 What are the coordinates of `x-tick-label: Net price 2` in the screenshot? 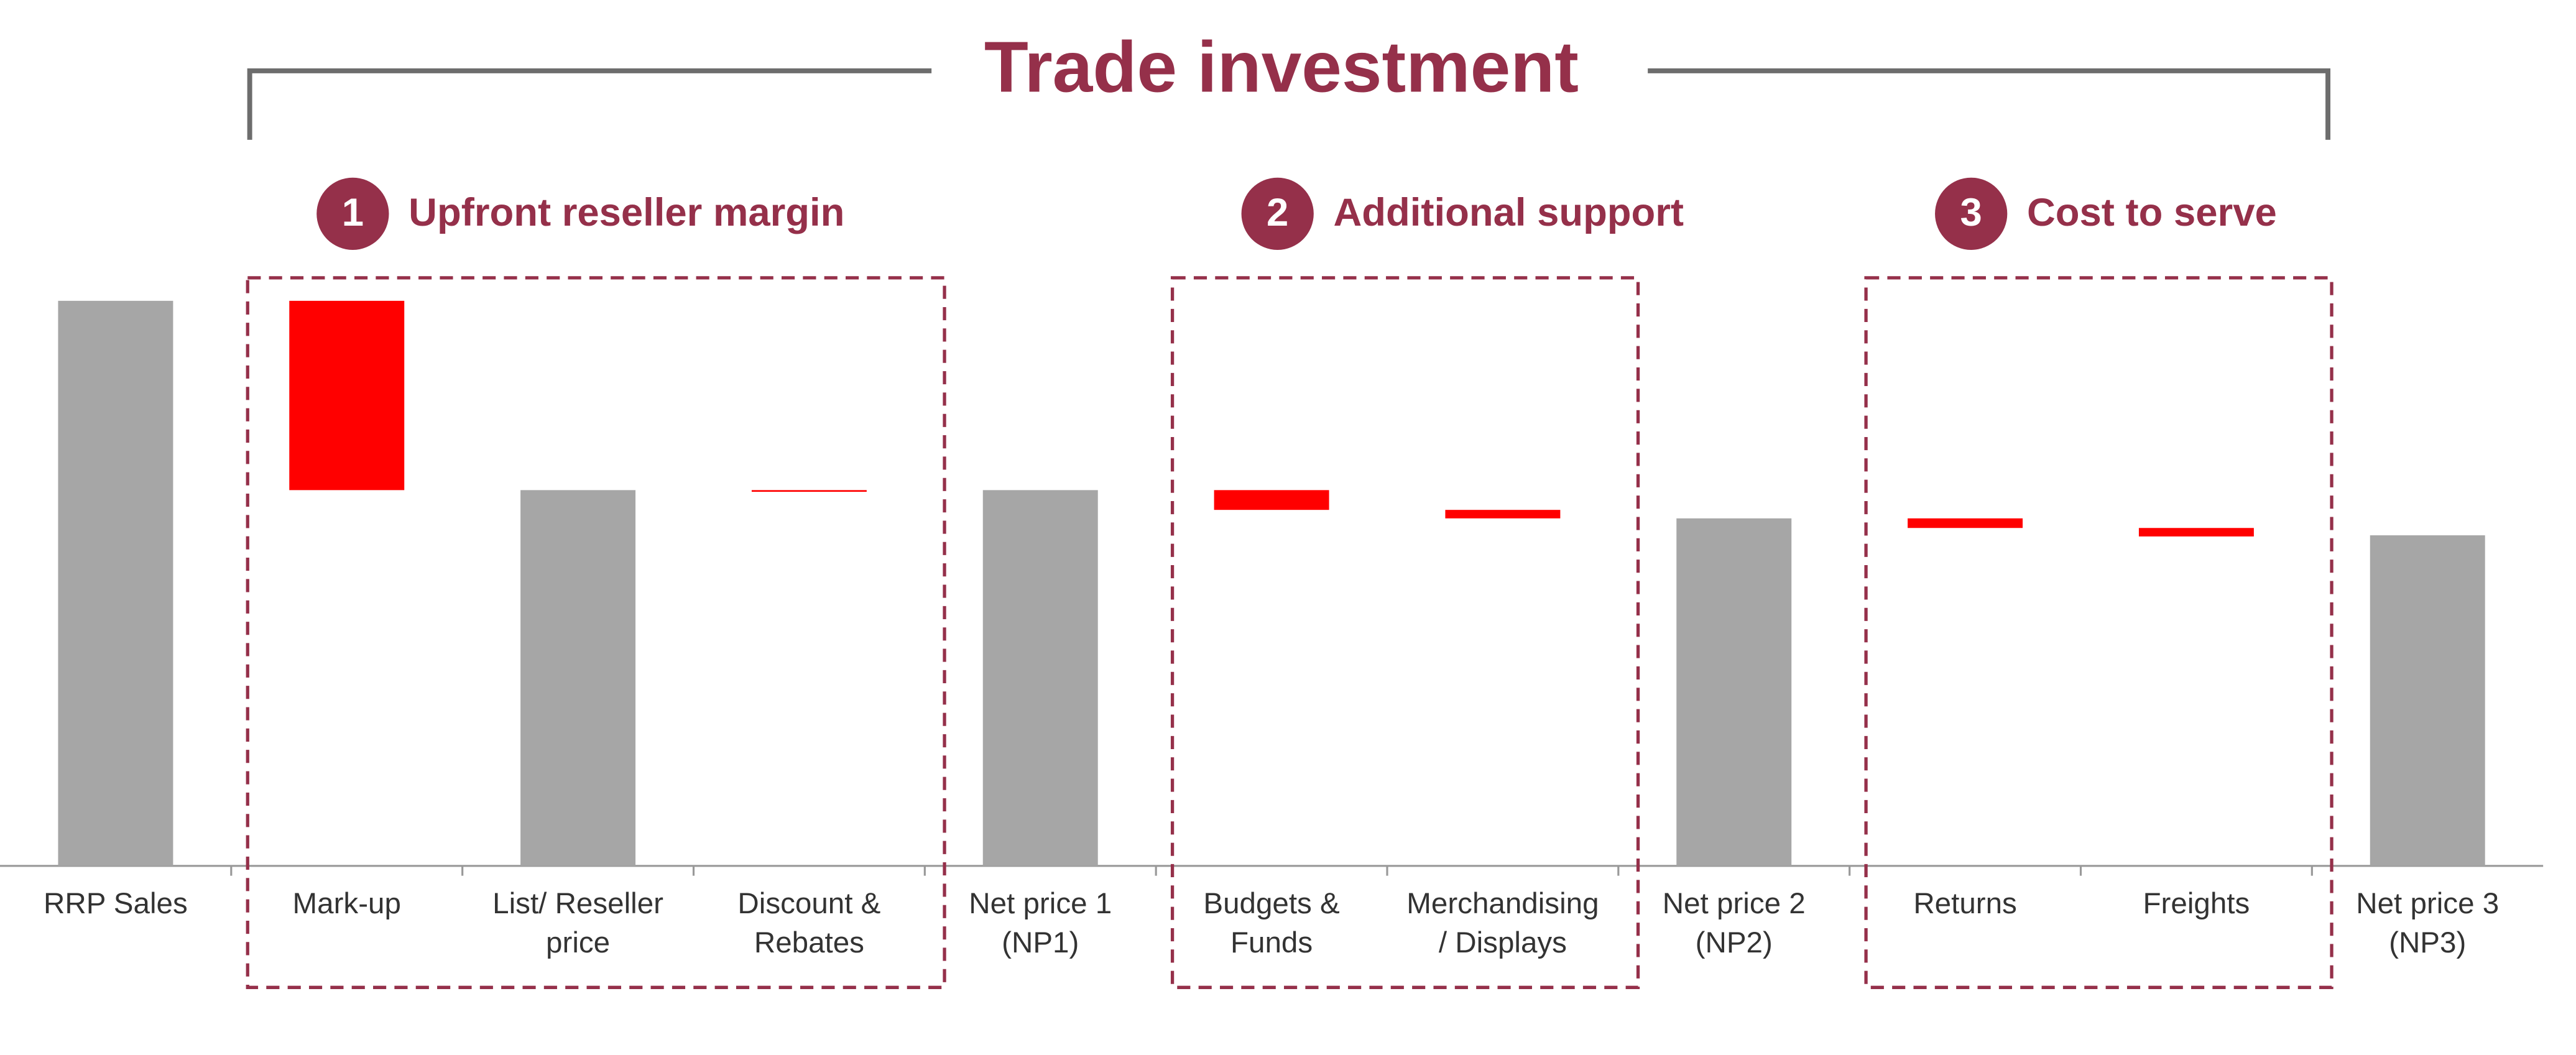 It's located at (1734, 903).